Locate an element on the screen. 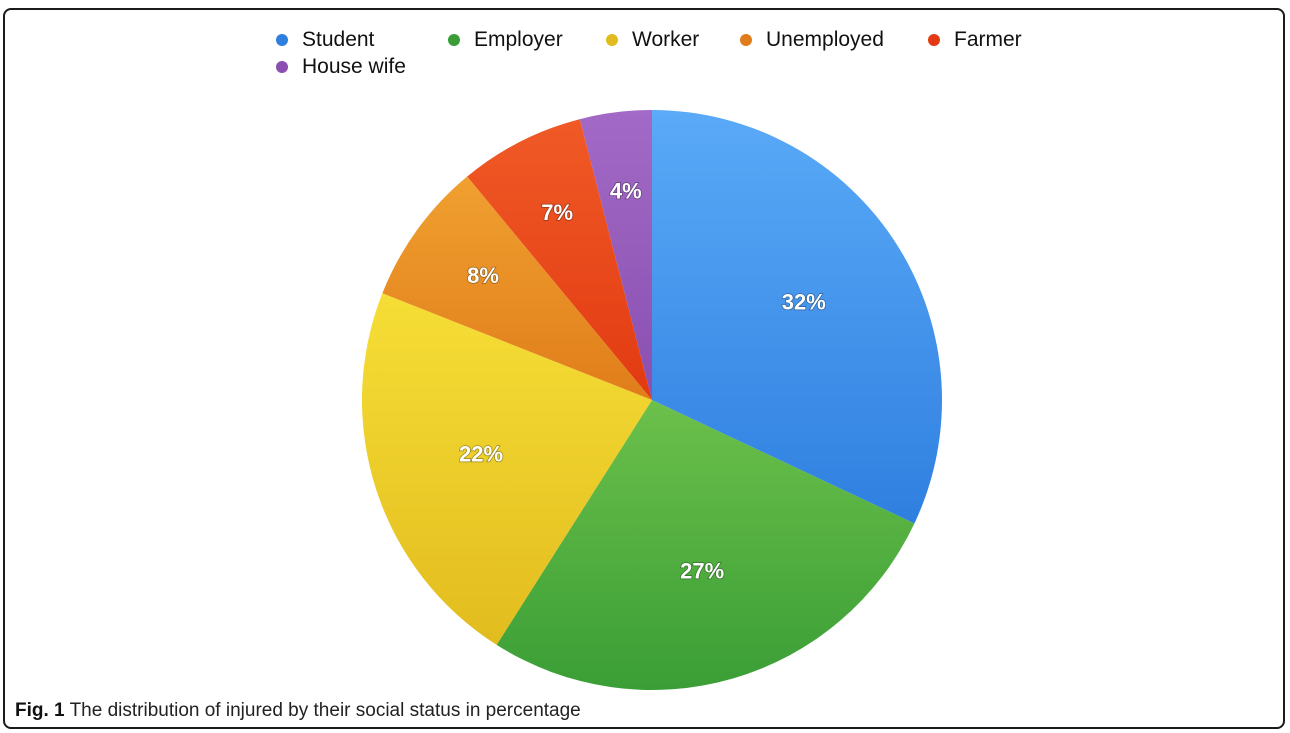  pie-slice-worker is located at coordinates (506, 469).